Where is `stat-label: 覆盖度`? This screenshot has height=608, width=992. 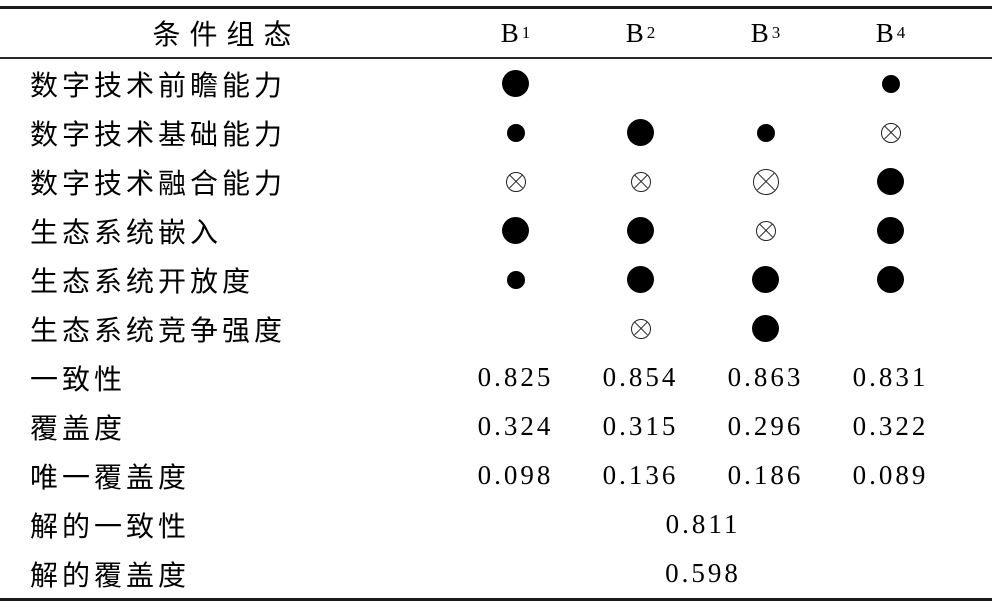
stat-label: 覆盖度 is located at coordinates (78, 429).